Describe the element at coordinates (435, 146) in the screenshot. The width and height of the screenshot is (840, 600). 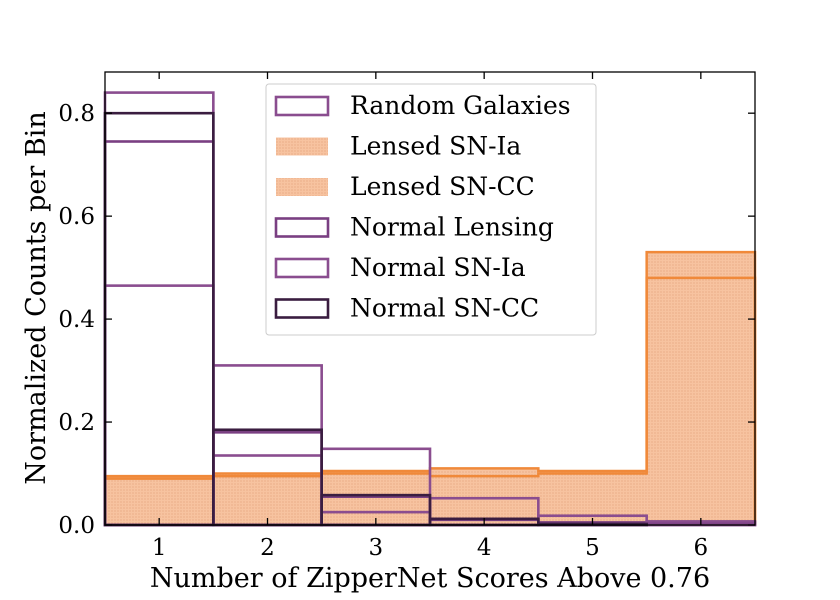
I see `lensed-sn-ia-legend-label: Lensed SN-Ia` at that location.